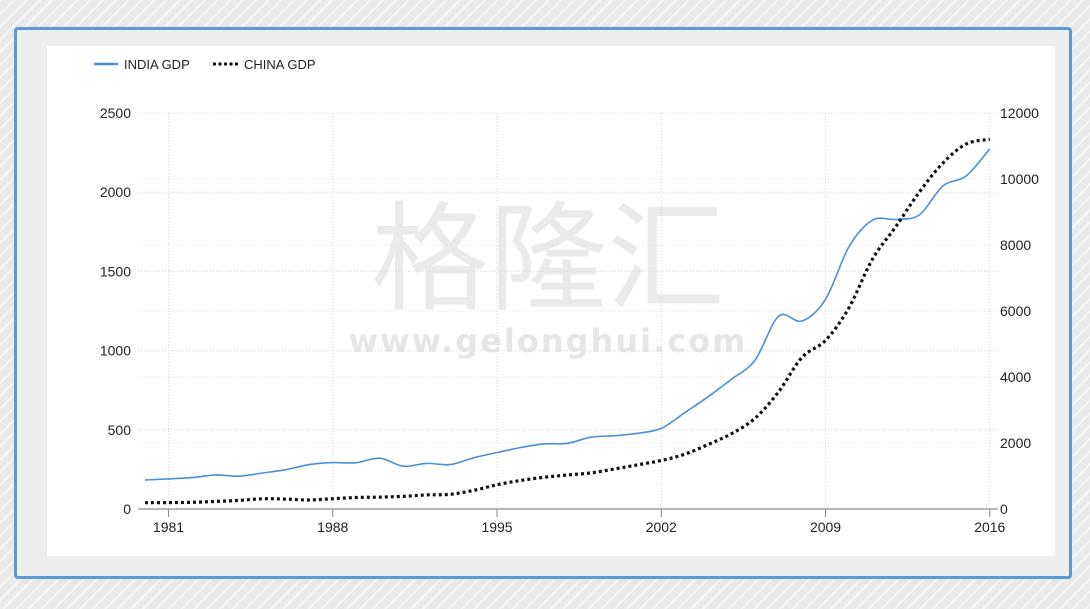 This screenshot has width=1090, height=609. I want to click on y-tick-label: 500, so click(120, 430).